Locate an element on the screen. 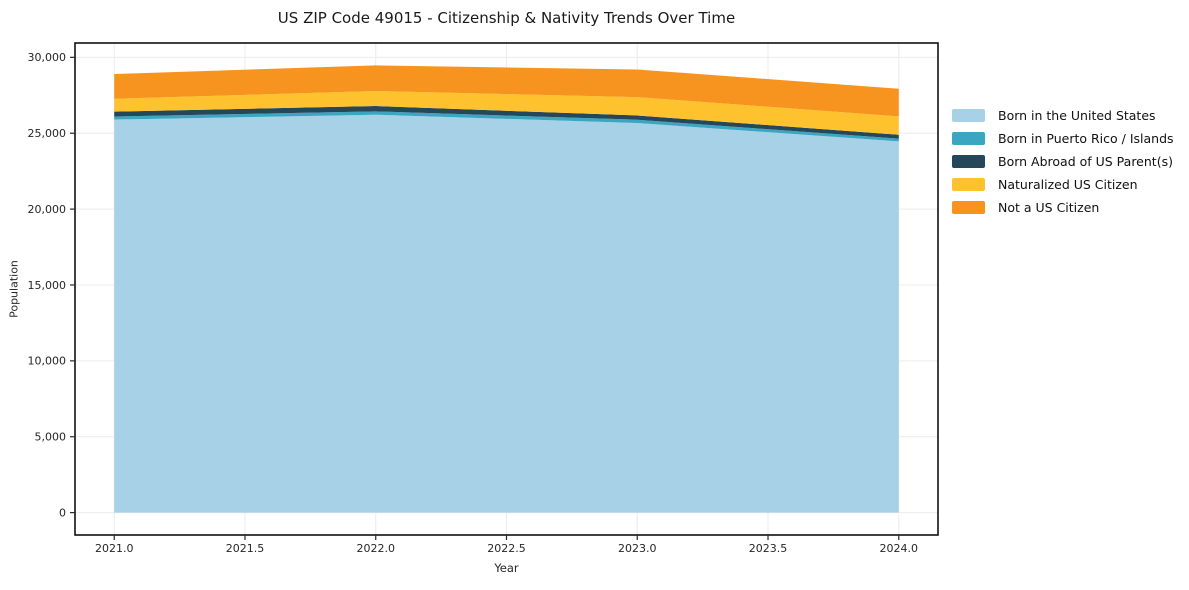  y-tick-label: 30,000 is located at coordinates (47, 57).